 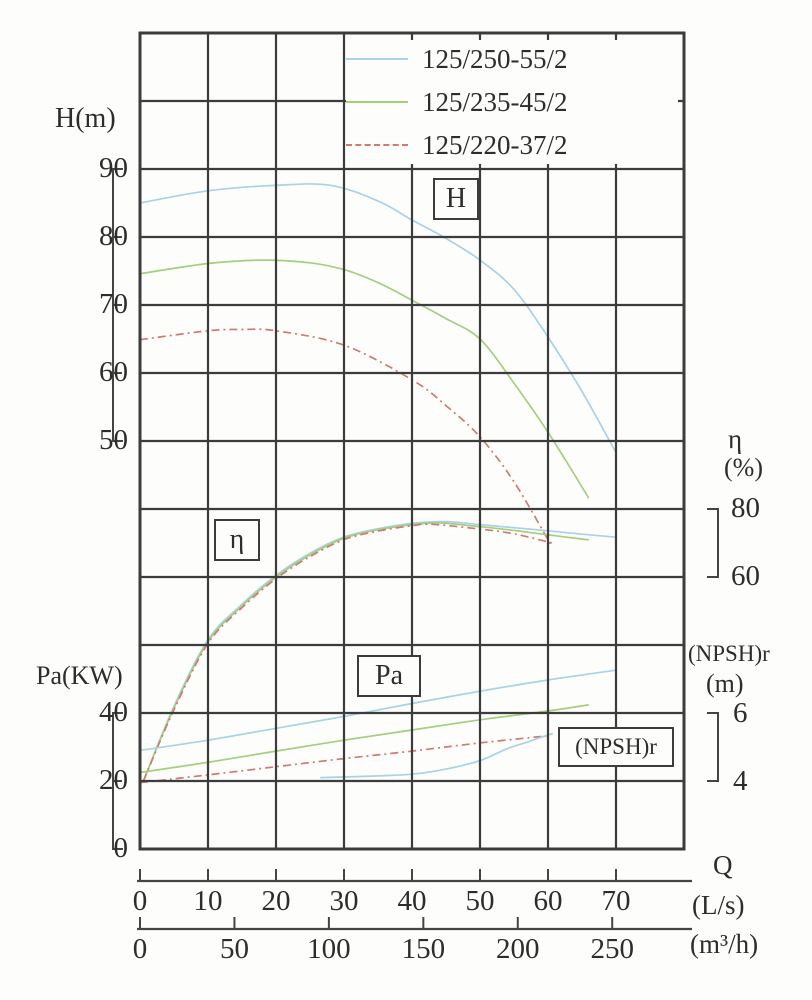 I want to click on curve-NPSH-125/250-55/2, so click(x=437, y=755).